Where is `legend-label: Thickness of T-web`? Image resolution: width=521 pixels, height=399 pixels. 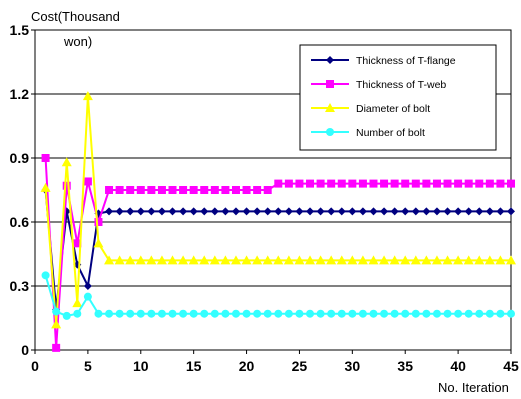
legend-label: Thickness of T-web is located at coordinates (401, 85).